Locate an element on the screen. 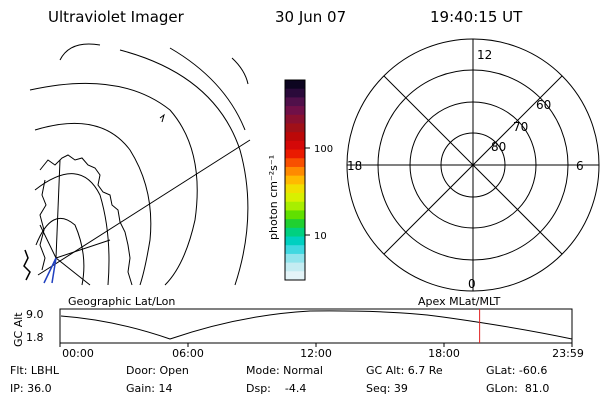  app-title: Ultraviolet Imager is located at coordinates (116, 17).